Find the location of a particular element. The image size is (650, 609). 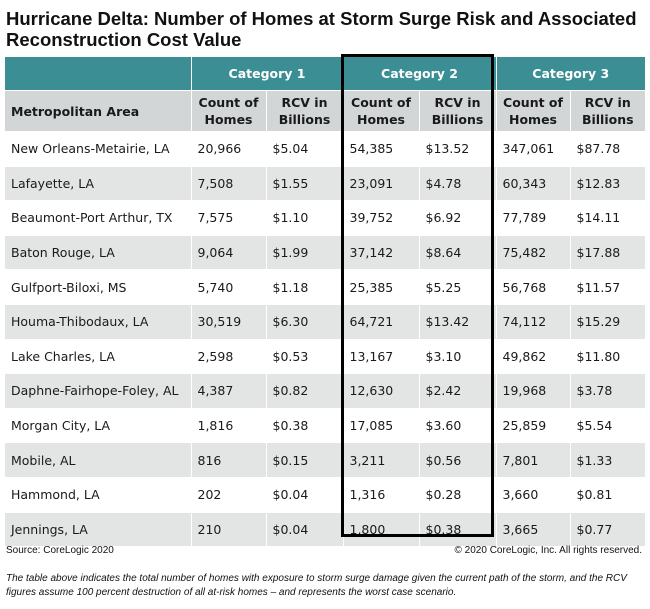

cat2-count-cell: 13,167 is located at coordinates (380, 356).